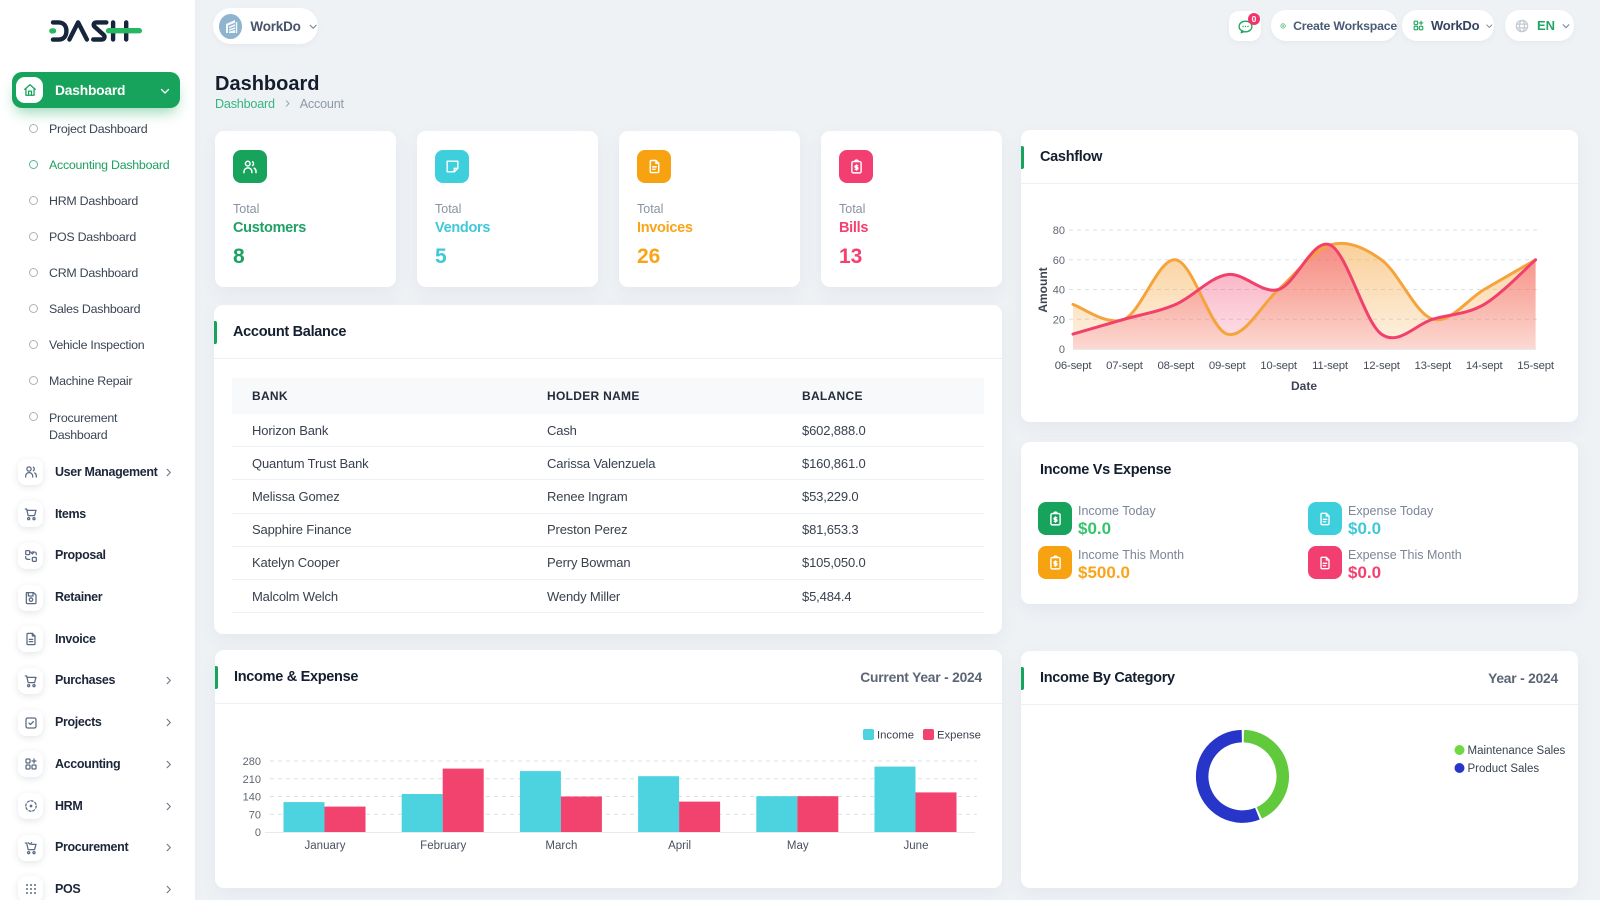 The height and width of the screenshot is (900, 1600). I want to click on svg-text: Income, so click(895, 736).